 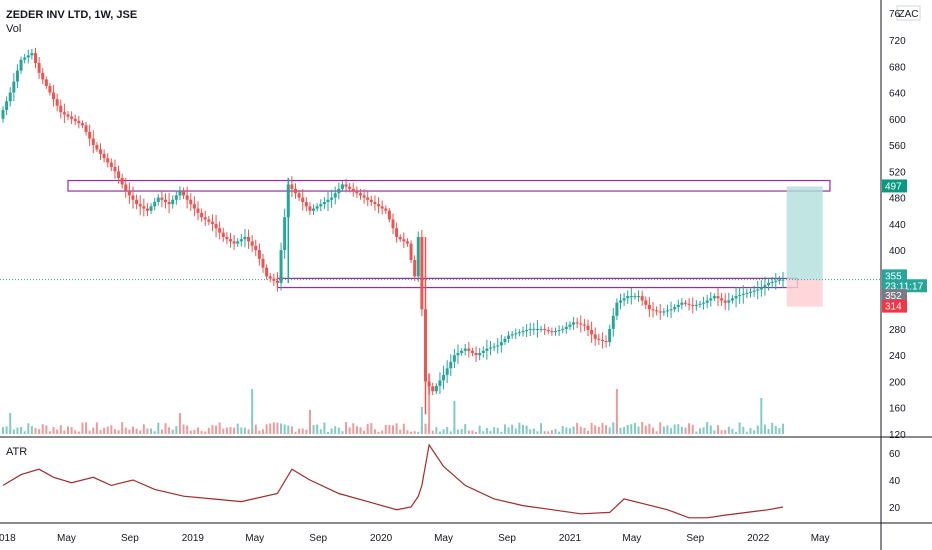 I want to click on atr-legend: ATR, so click(x=16, y=452).